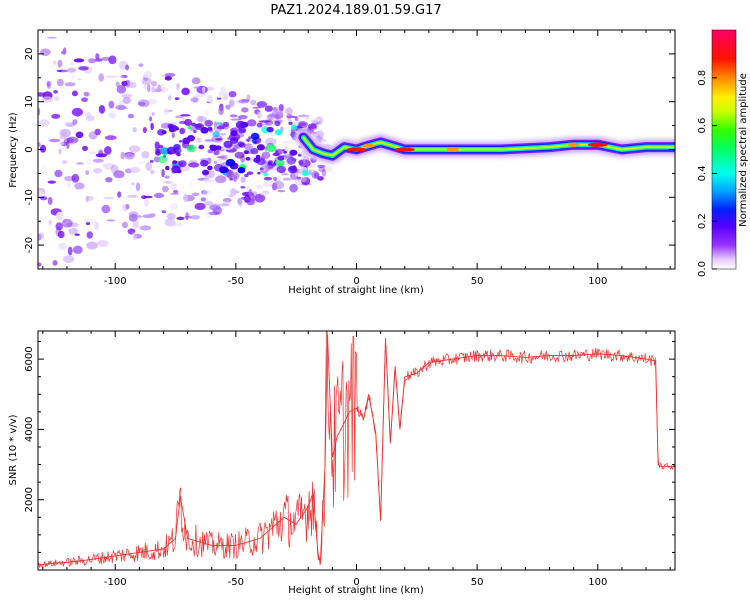 The width and height of the screenshot is (750, 604). I want to click on ridge-hotspot, so click(404, 149).